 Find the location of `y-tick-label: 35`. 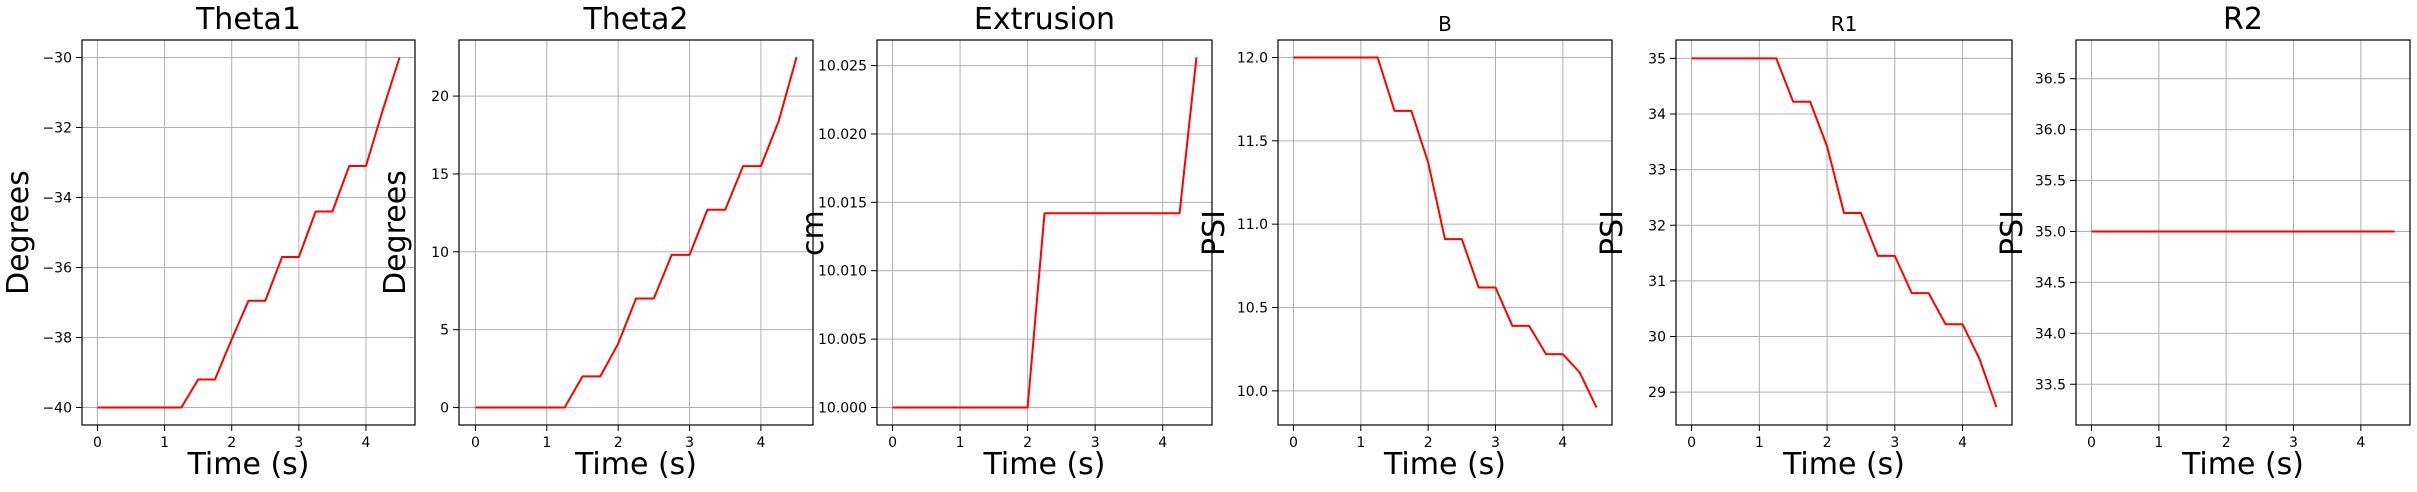

y-tick-label: 35 is located at coordinates (1657, 59).